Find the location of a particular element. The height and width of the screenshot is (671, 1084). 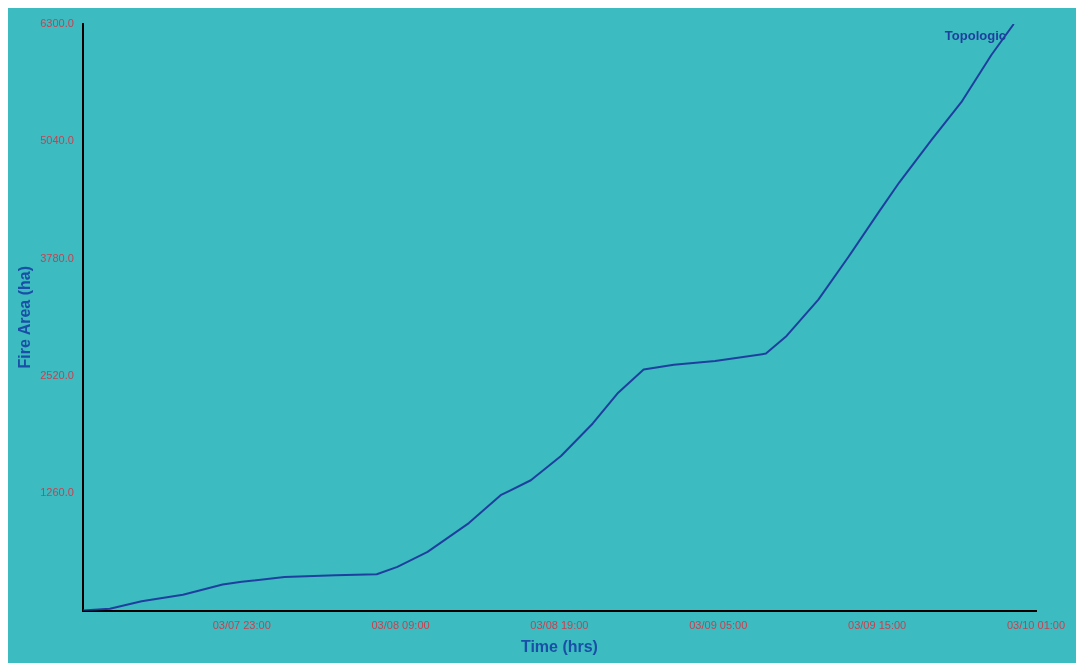

x-tick-label: 03/07 23:00 is located at coordinates (241, 625).